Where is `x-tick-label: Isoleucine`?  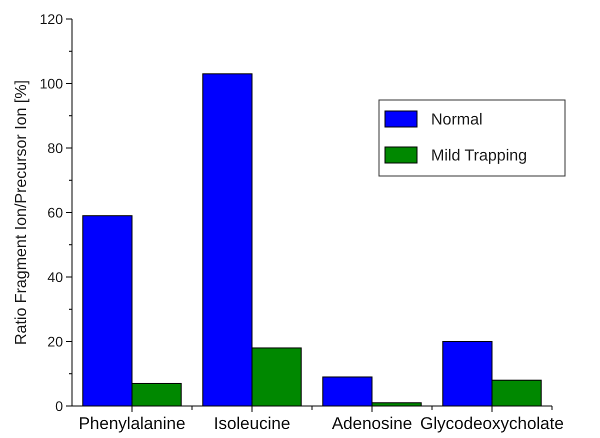 x-tick-label: Isoleucine is located at coordinates (252, 423).